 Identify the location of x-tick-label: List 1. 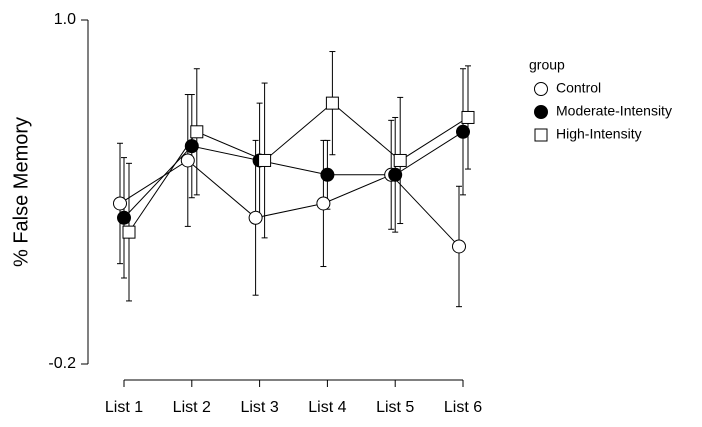
(124, 407).